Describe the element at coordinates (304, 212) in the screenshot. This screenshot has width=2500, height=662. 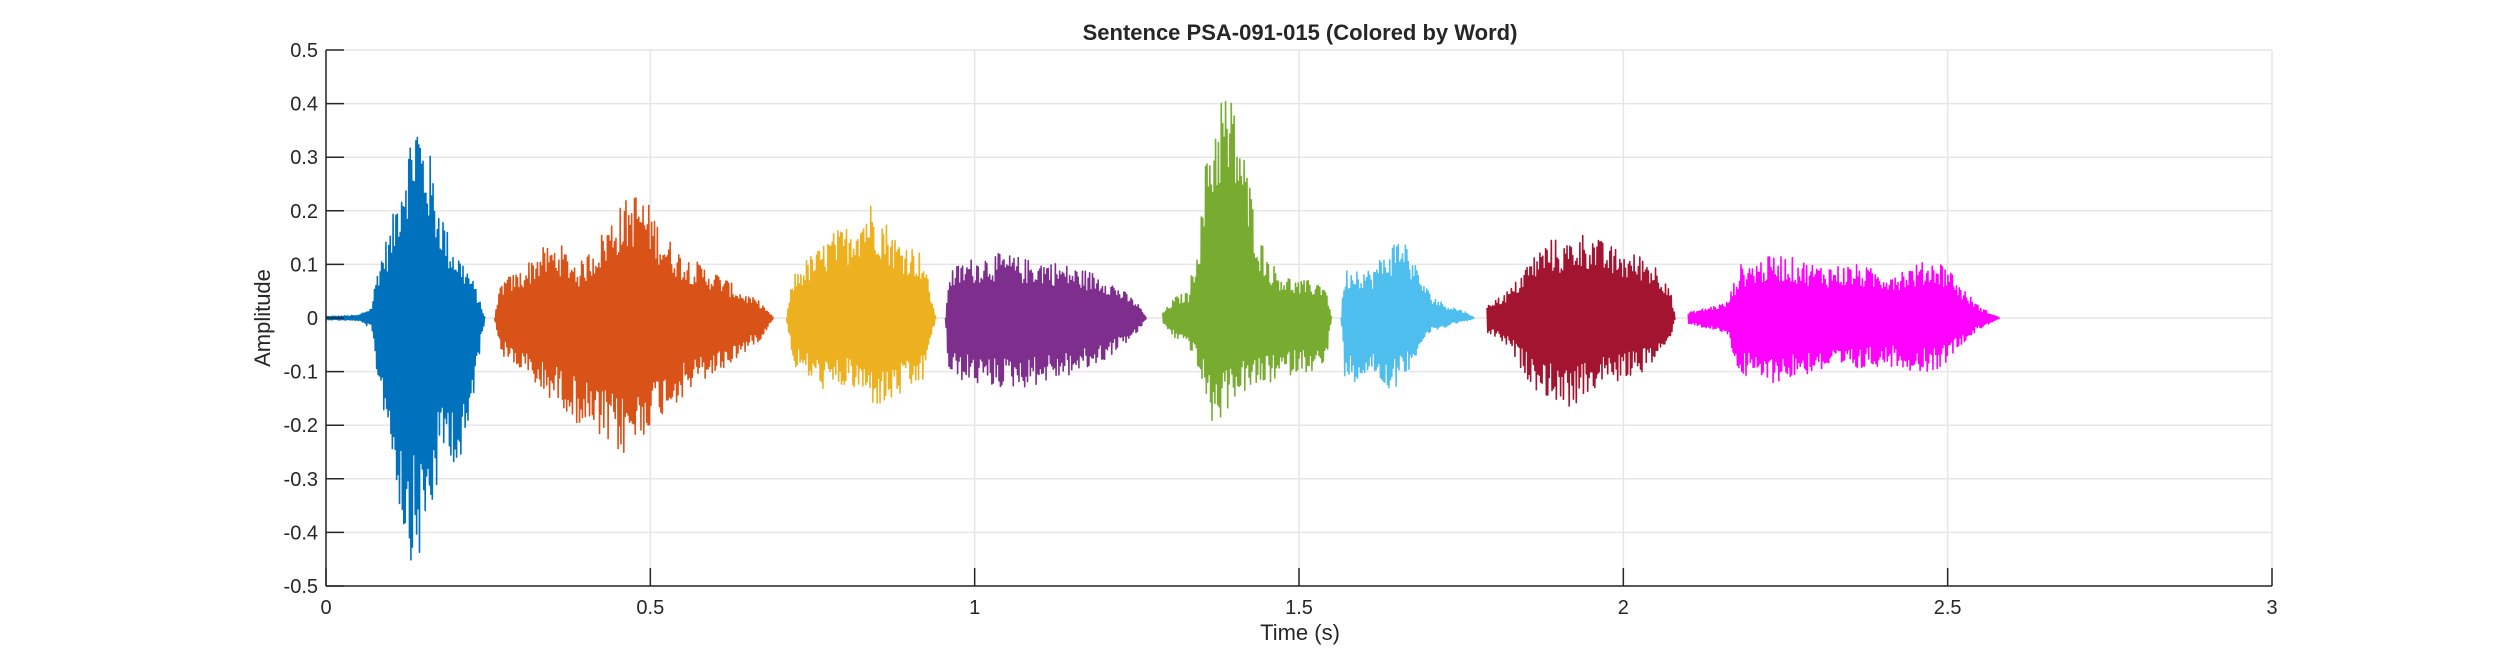
I see `y-tick-label: 0.2` at that location.